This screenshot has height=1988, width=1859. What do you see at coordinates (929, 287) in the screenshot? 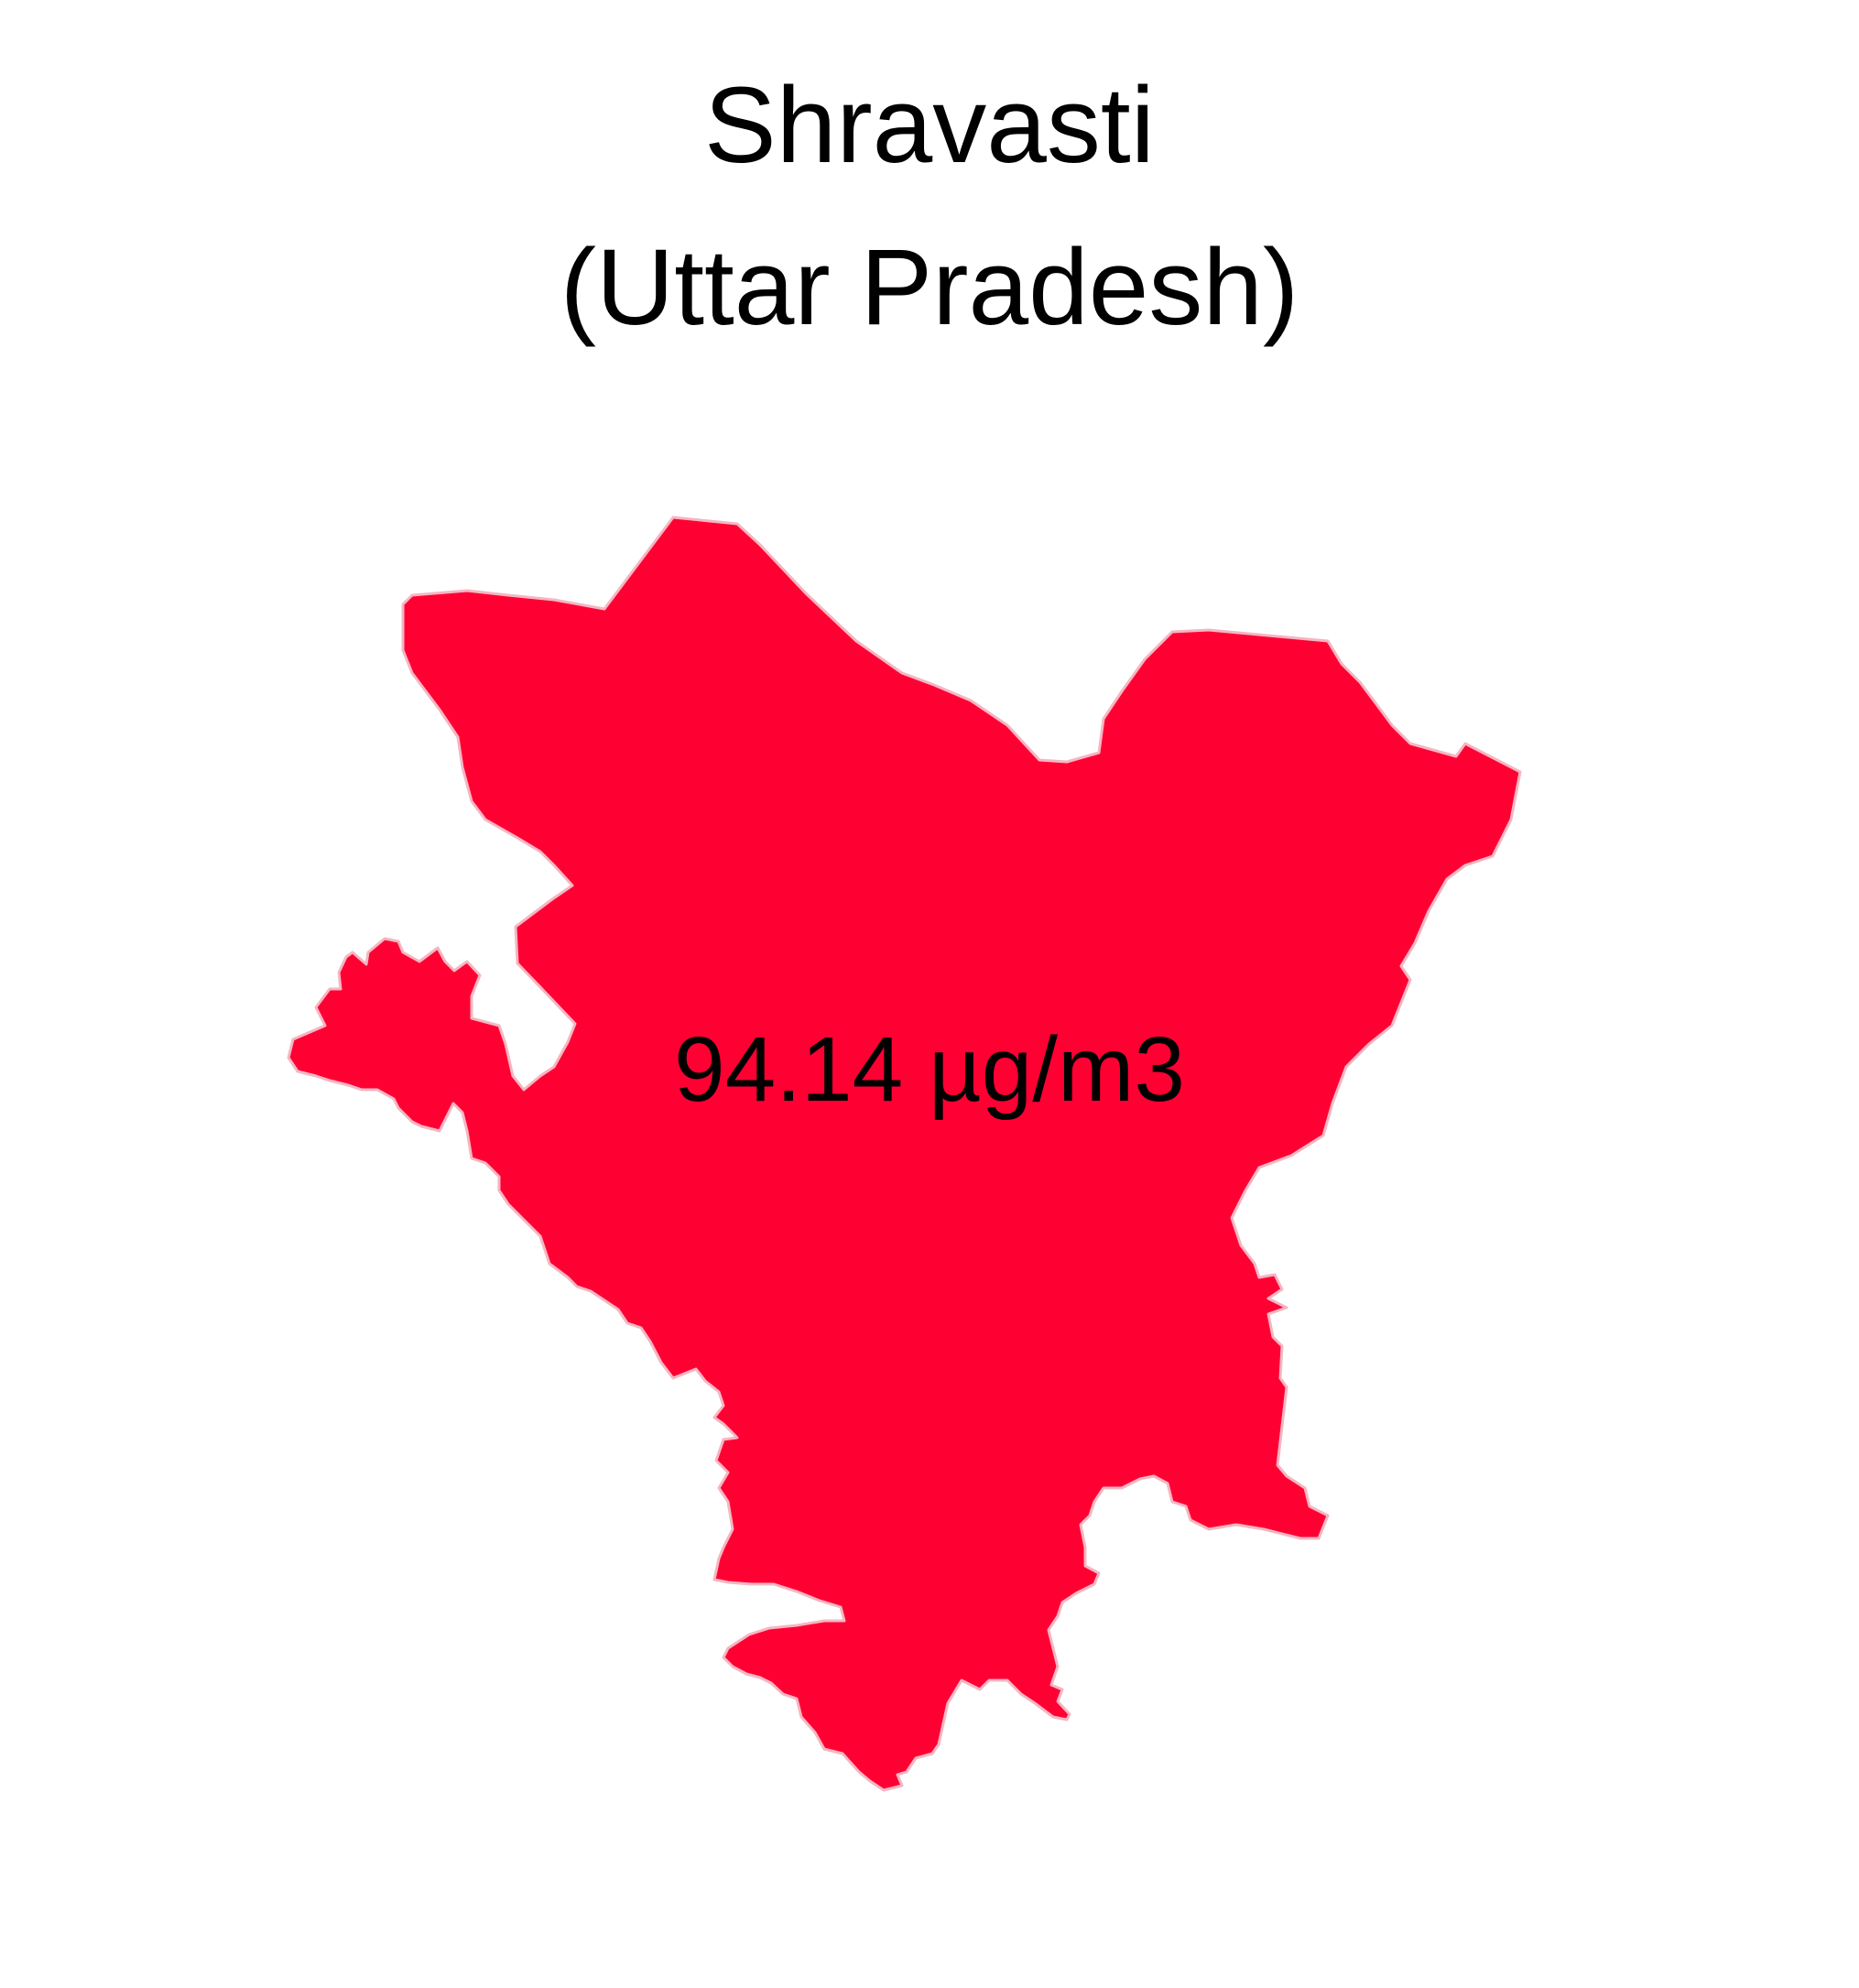
I see `map-title-state: (Uttar Pradesh)` at bounding box center [929, 287].